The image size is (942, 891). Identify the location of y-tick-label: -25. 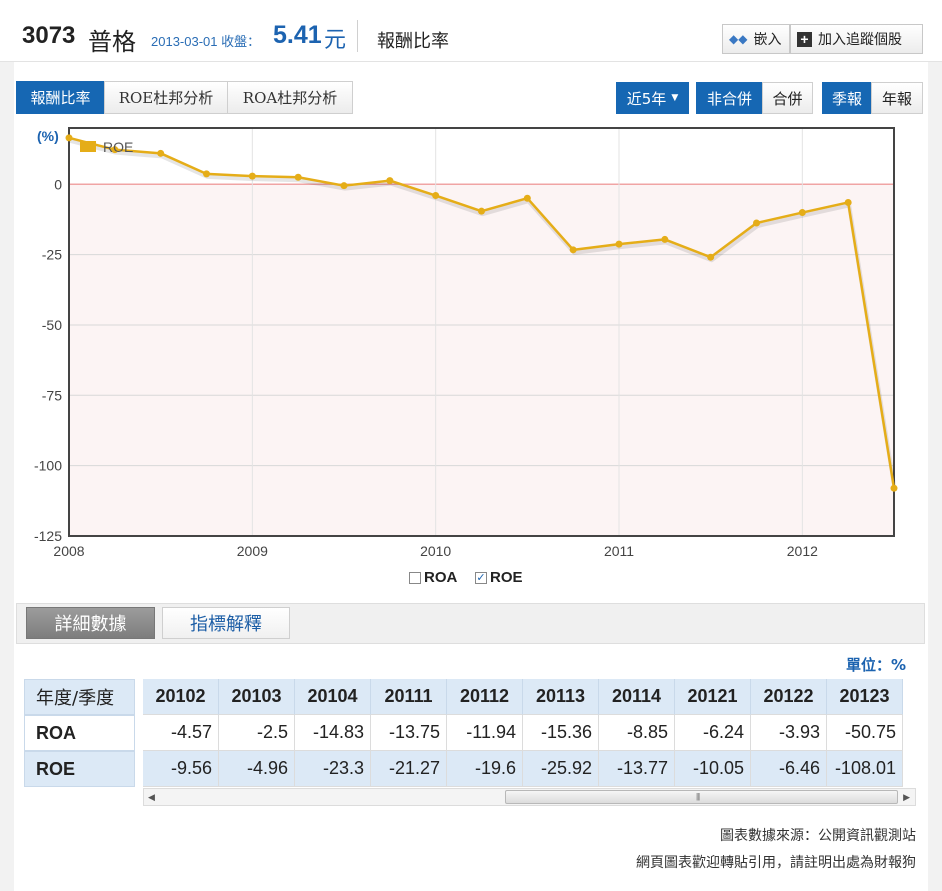
(52, 255).